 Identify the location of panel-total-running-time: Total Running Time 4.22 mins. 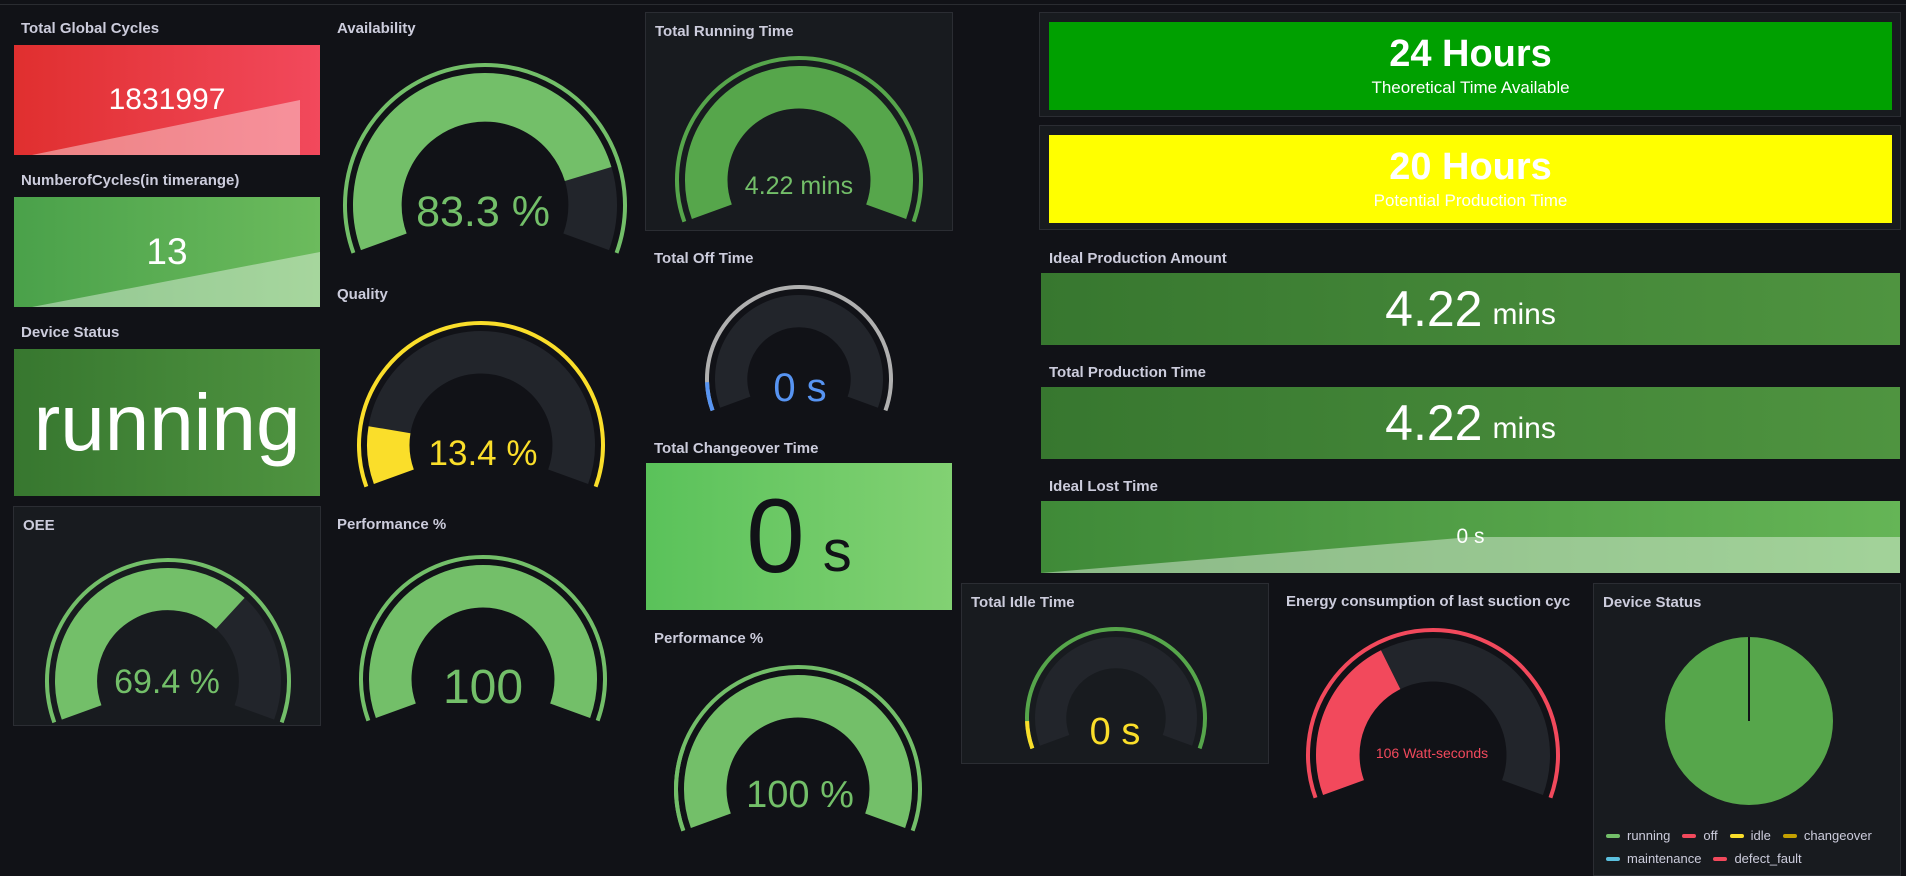
(799, 121).